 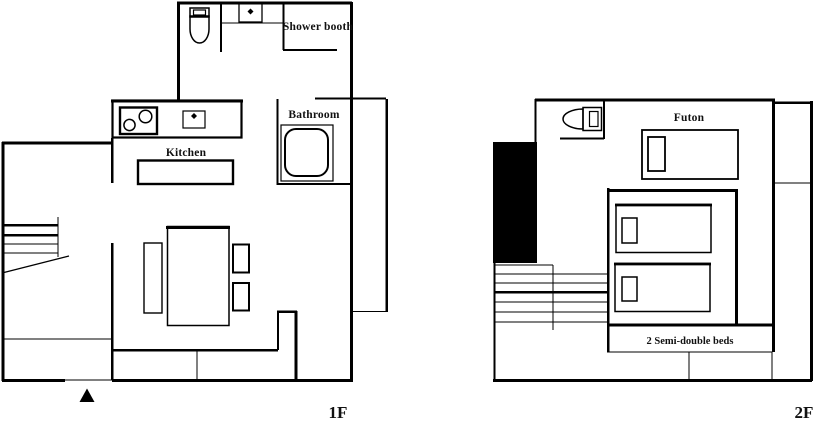 I want to click on entrance-triangle-icon, so click(x=87, y=395).